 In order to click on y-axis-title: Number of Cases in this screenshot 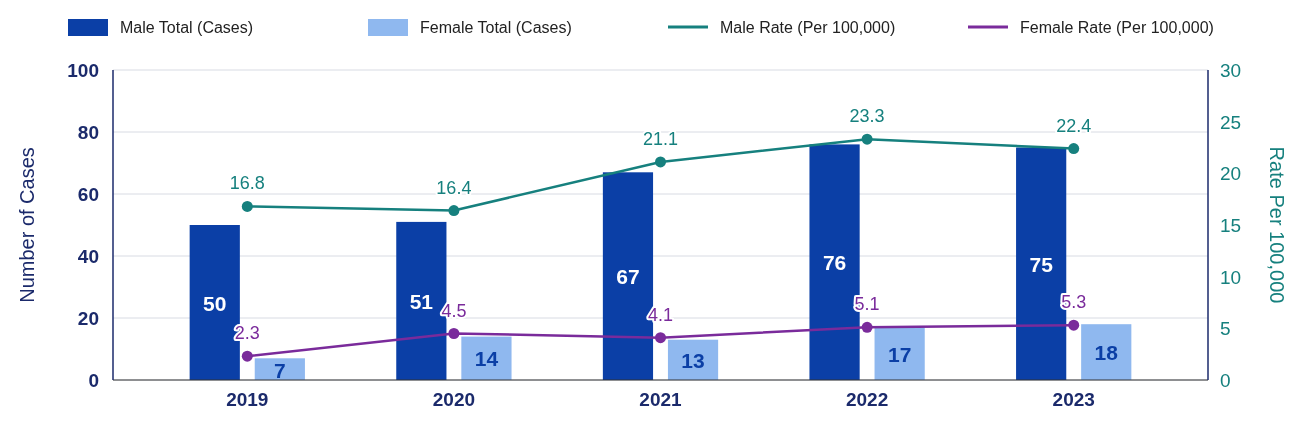, I will do `click(27, 225)`.